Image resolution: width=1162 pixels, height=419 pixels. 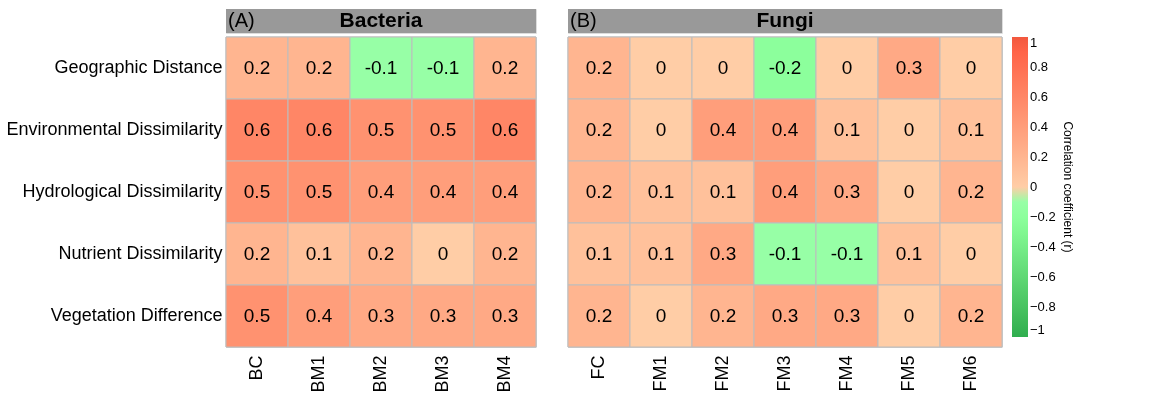 I want to click on text: (A), so click(x=241, y=20).